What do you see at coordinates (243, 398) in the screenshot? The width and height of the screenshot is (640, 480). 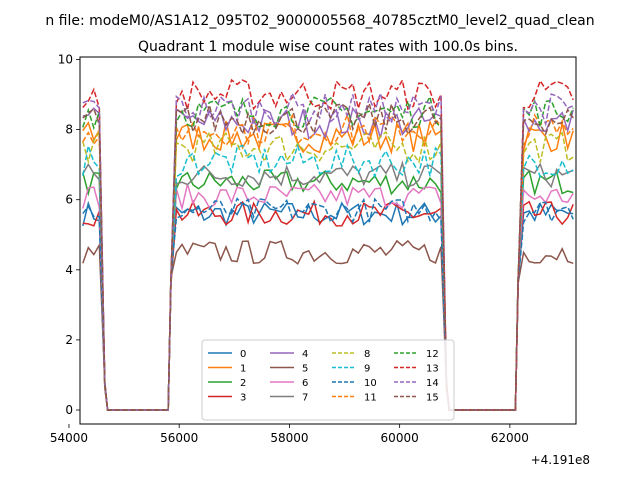 I see `legend-label: 3` at bounding box center [243, 398].